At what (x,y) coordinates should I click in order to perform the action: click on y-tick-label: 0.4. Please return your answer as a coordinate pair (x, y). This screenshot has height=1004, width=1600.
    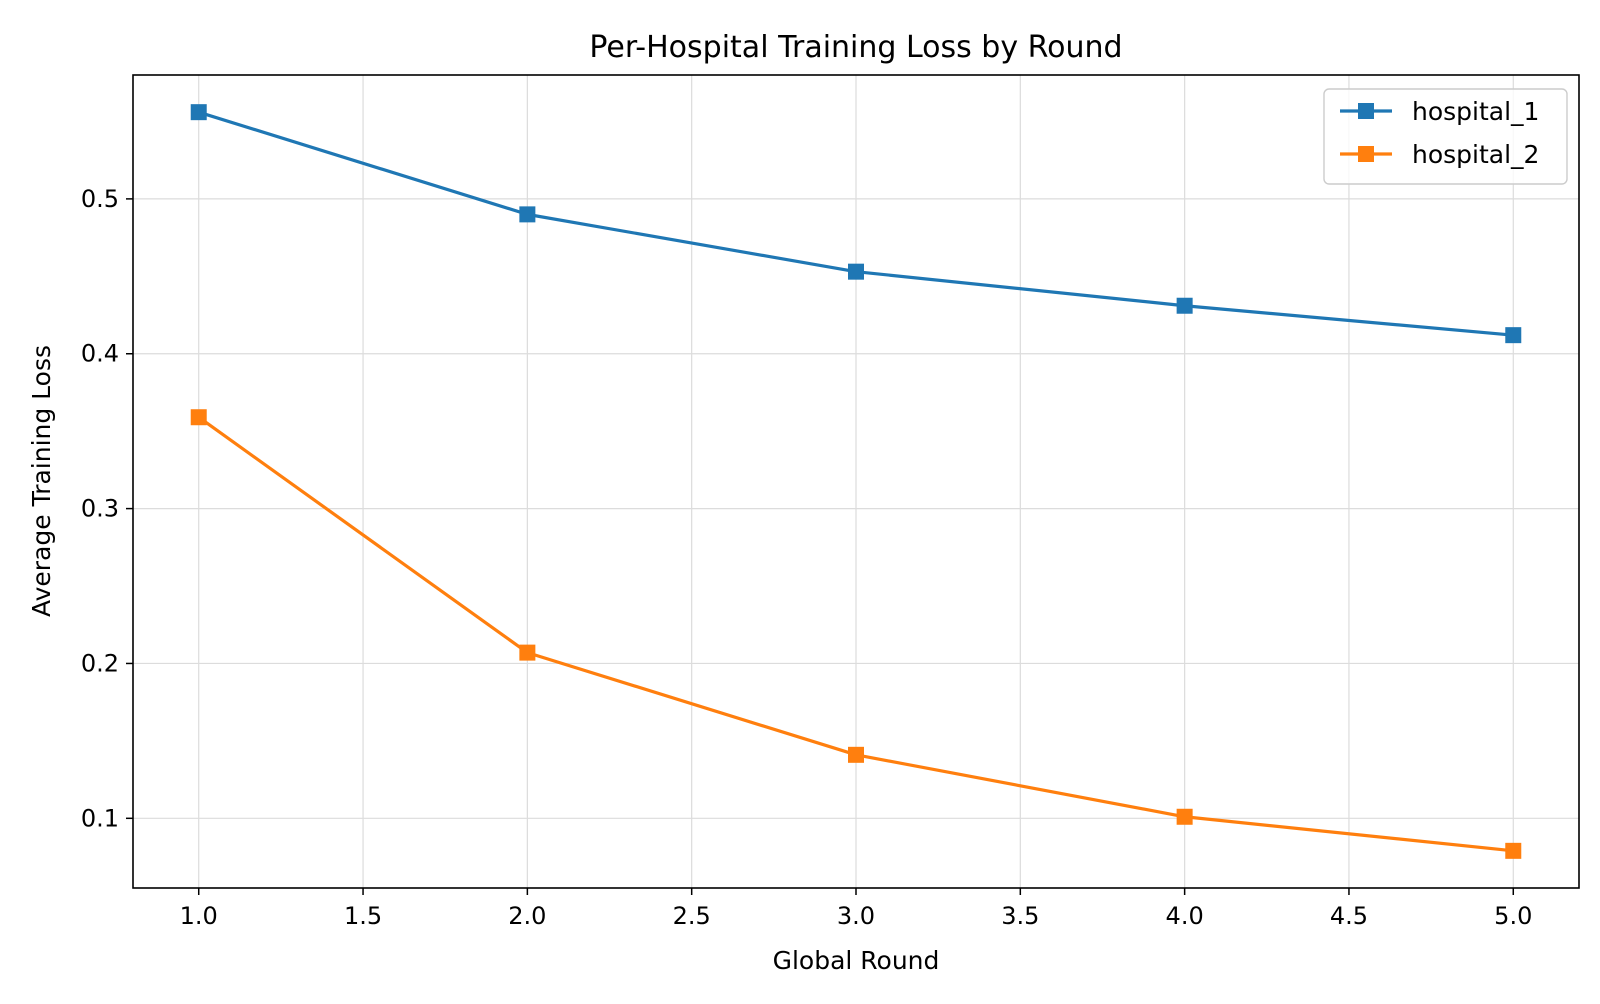
    Looking at the image, I should click on (100, 354).